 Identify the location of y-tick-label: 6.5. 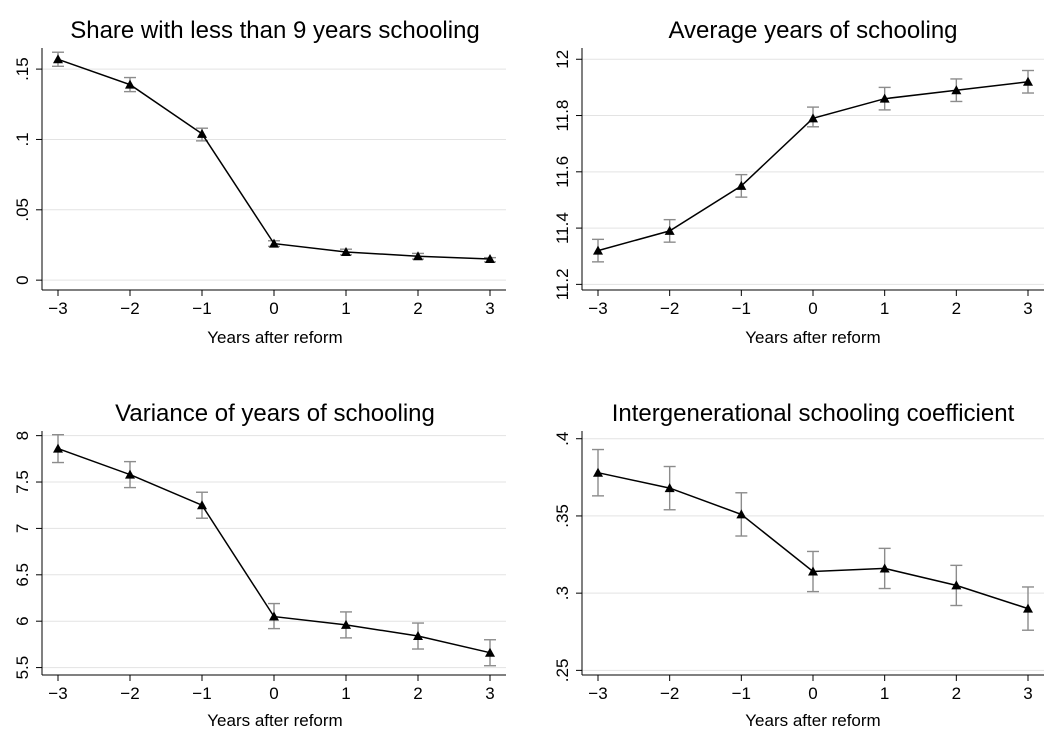
(22, 575).